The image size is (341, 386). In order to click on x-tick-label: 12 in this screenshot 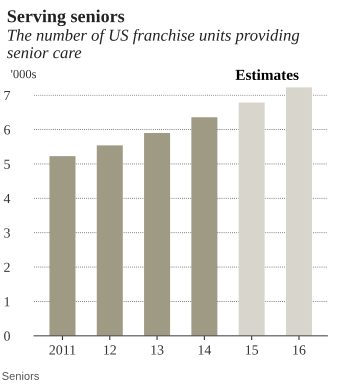, I will do `click(110, 349)`.